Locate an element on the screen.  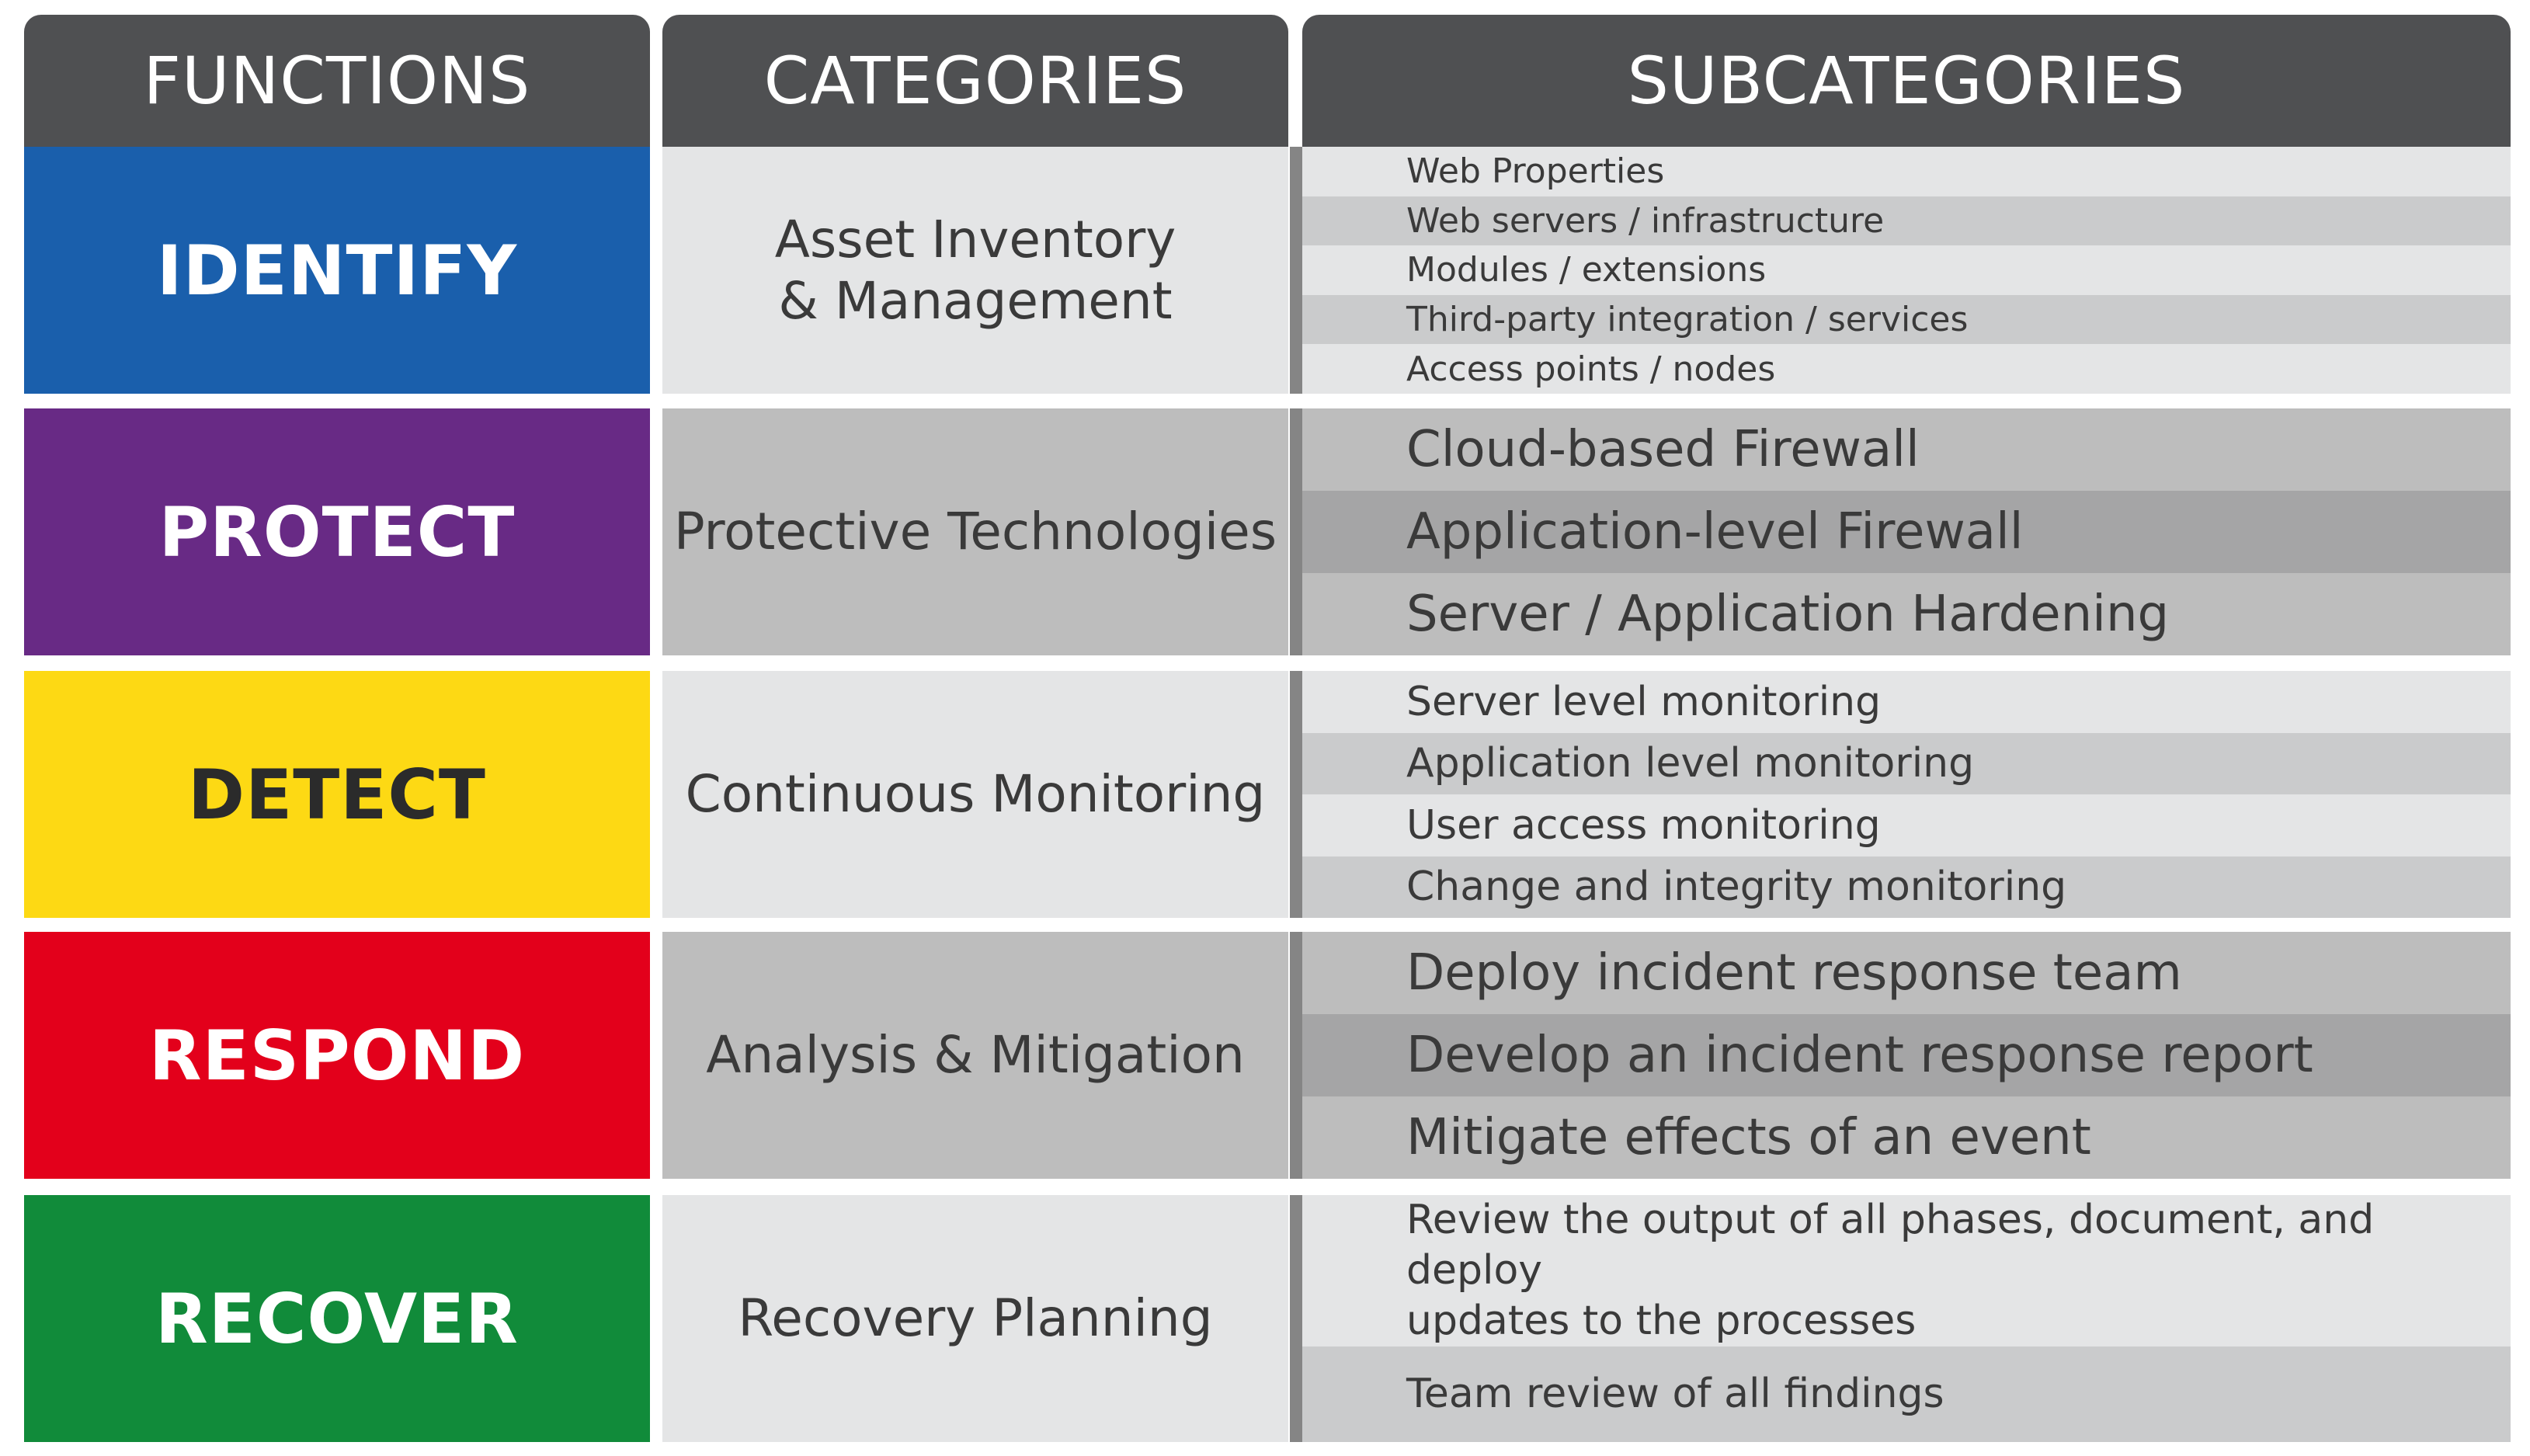
subcategory-item: Change and integrity monitoring is located at coordinates (1906, 887).